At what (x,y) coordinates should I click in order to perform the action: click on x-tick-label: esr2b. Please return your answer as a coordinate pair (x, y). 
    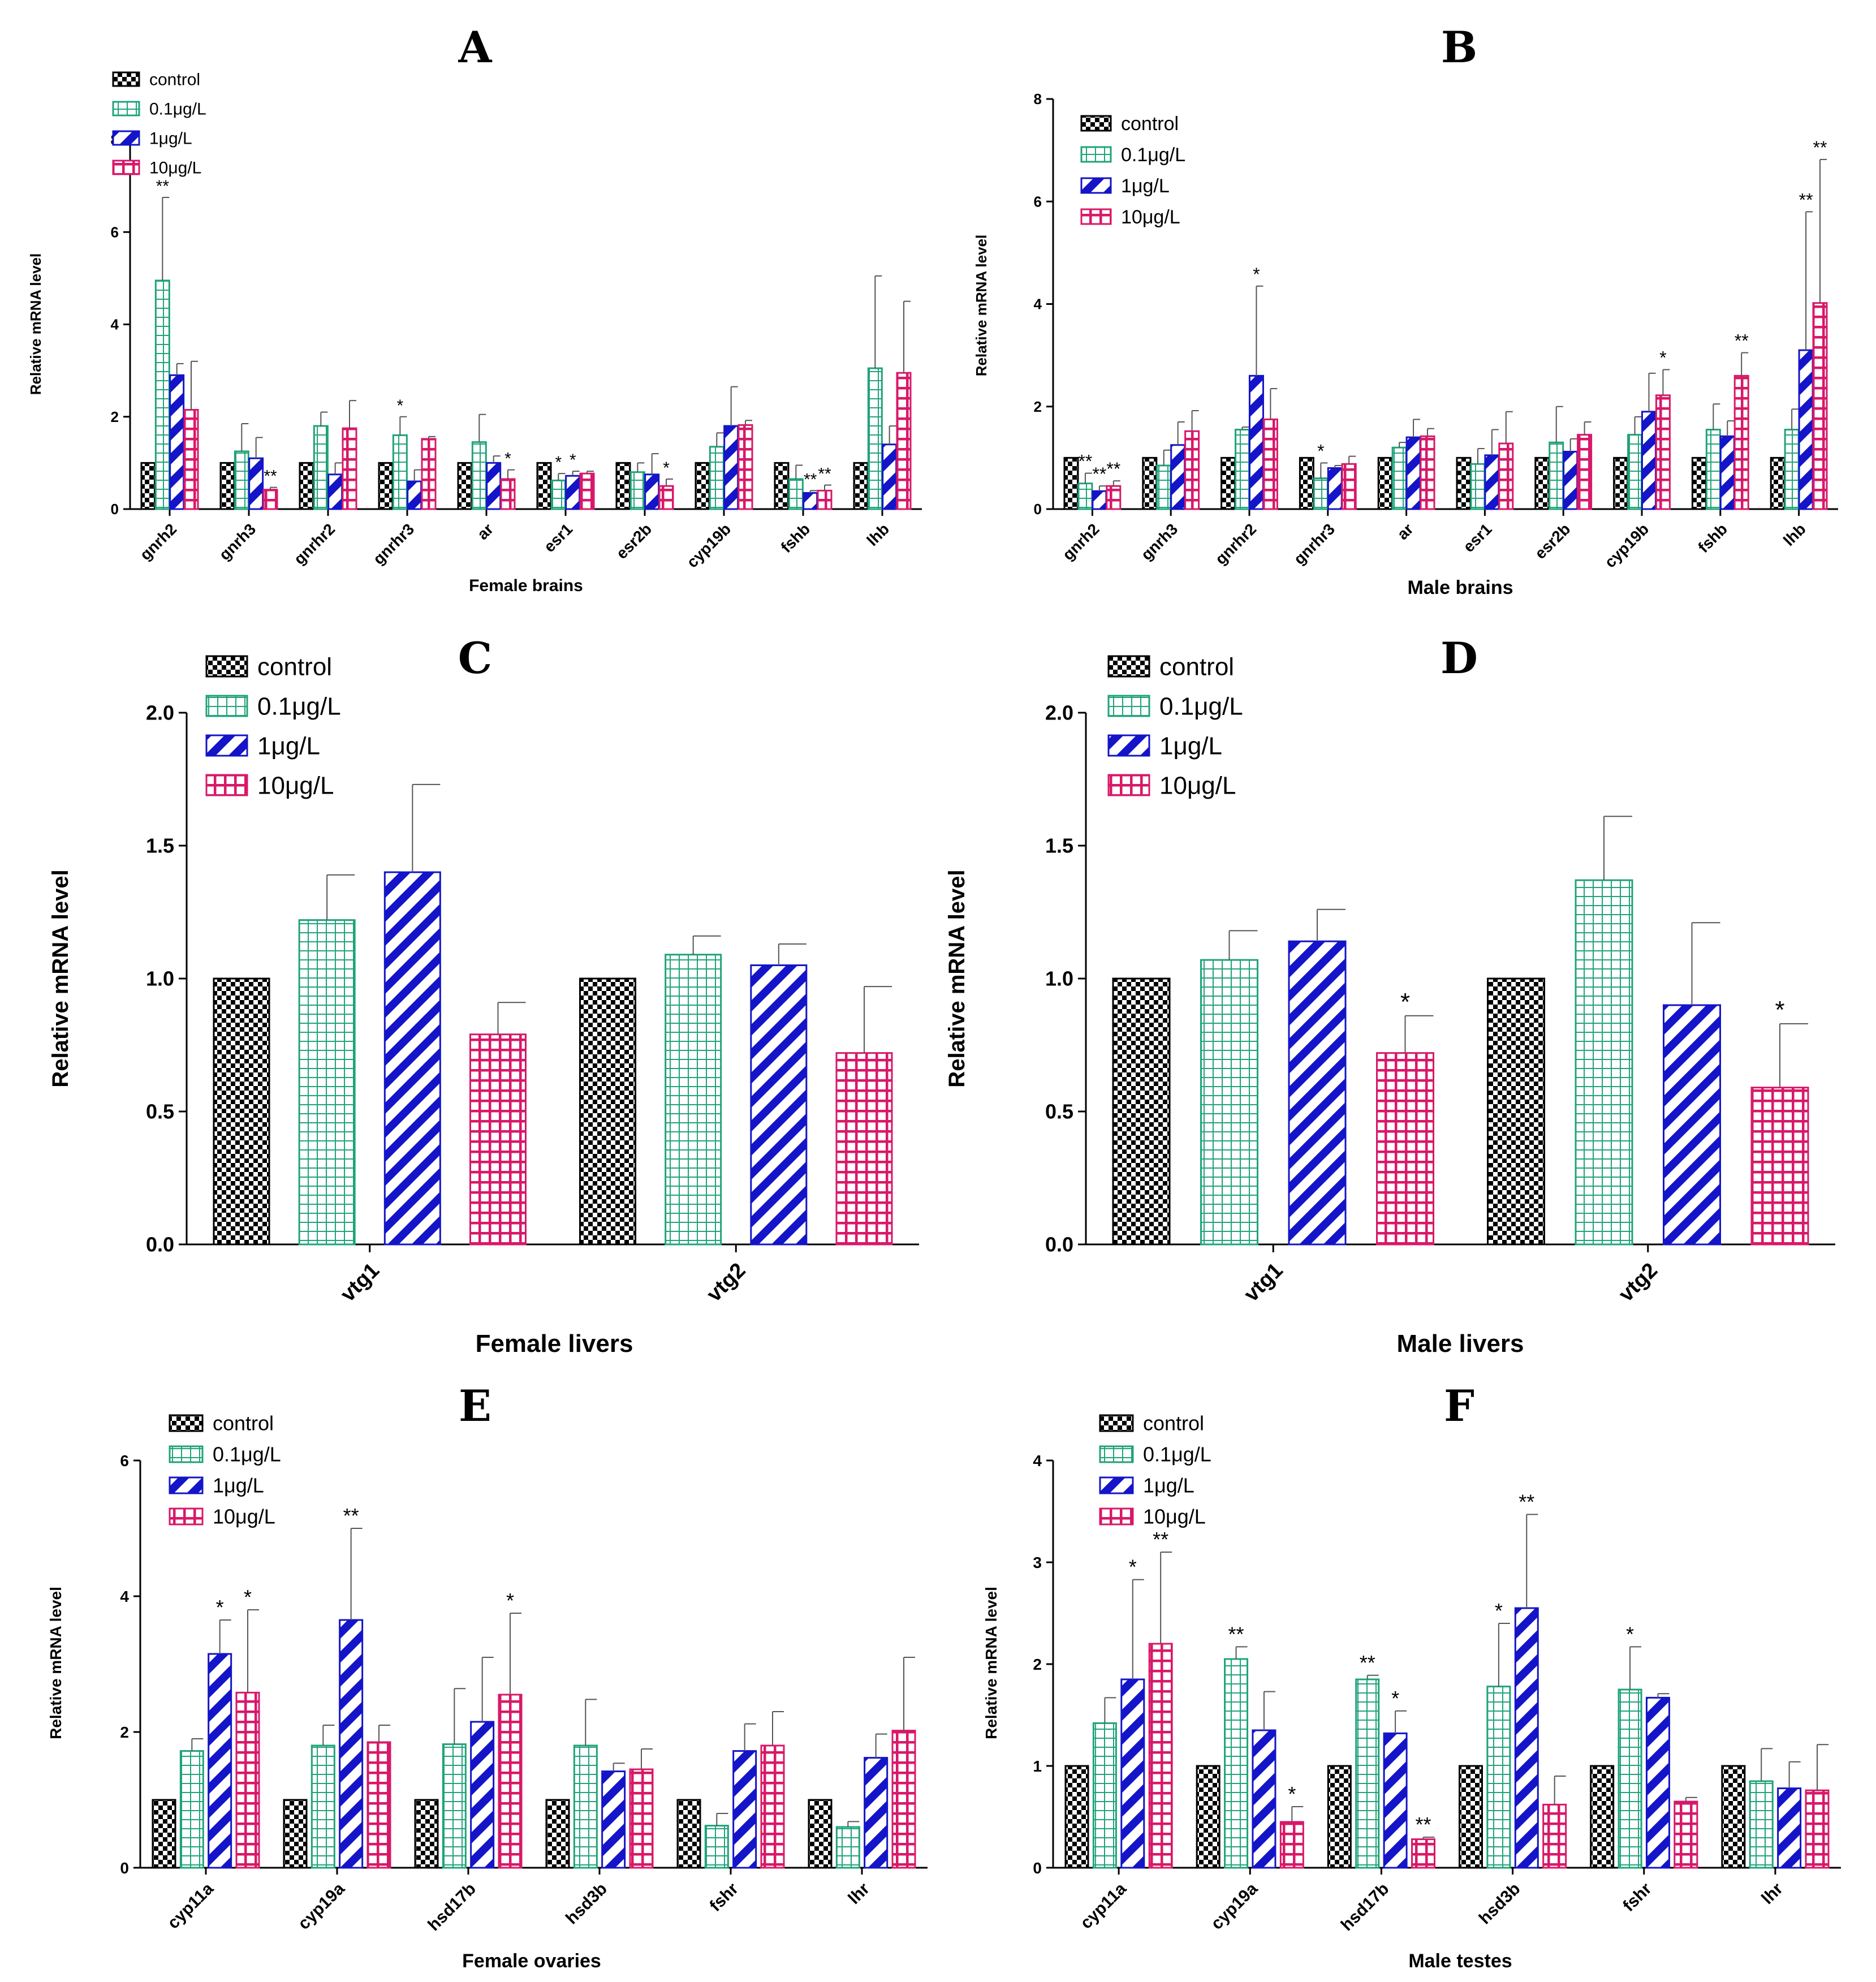
    Looking at the image, I should click on (634, 541).